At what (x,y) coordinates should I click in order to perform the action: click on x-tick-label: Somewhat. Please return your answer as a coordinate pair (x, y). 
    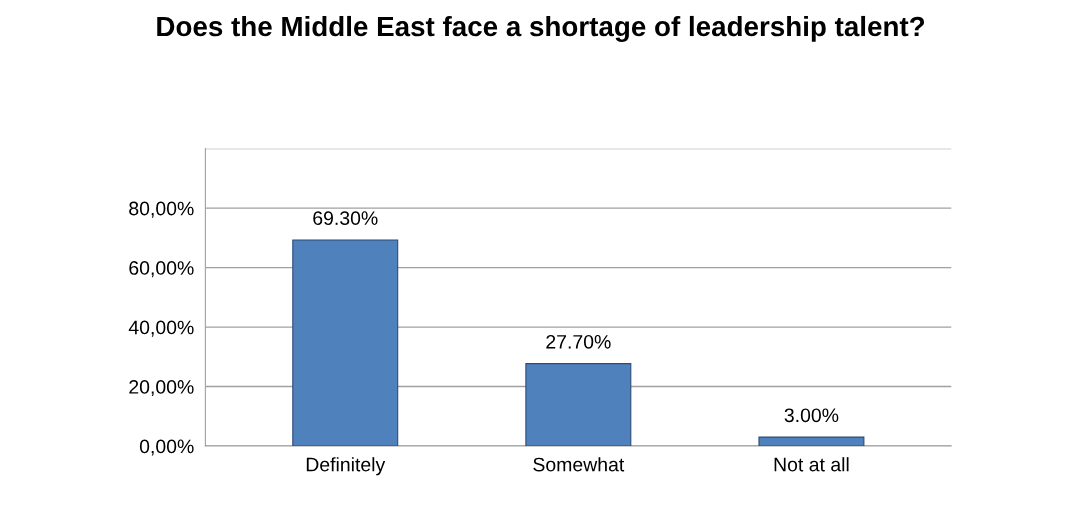
    Looking at the image, I should click on (579, 464).